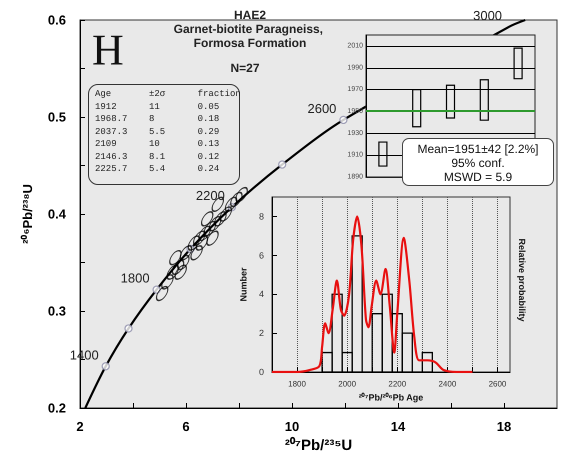 Image resolution: width=569 pixels, height=459 pixels. Describe the element at coordinates (157, 132) in the screenshot. I see `annotation: 2037.3 5.5 0.29` at that location.